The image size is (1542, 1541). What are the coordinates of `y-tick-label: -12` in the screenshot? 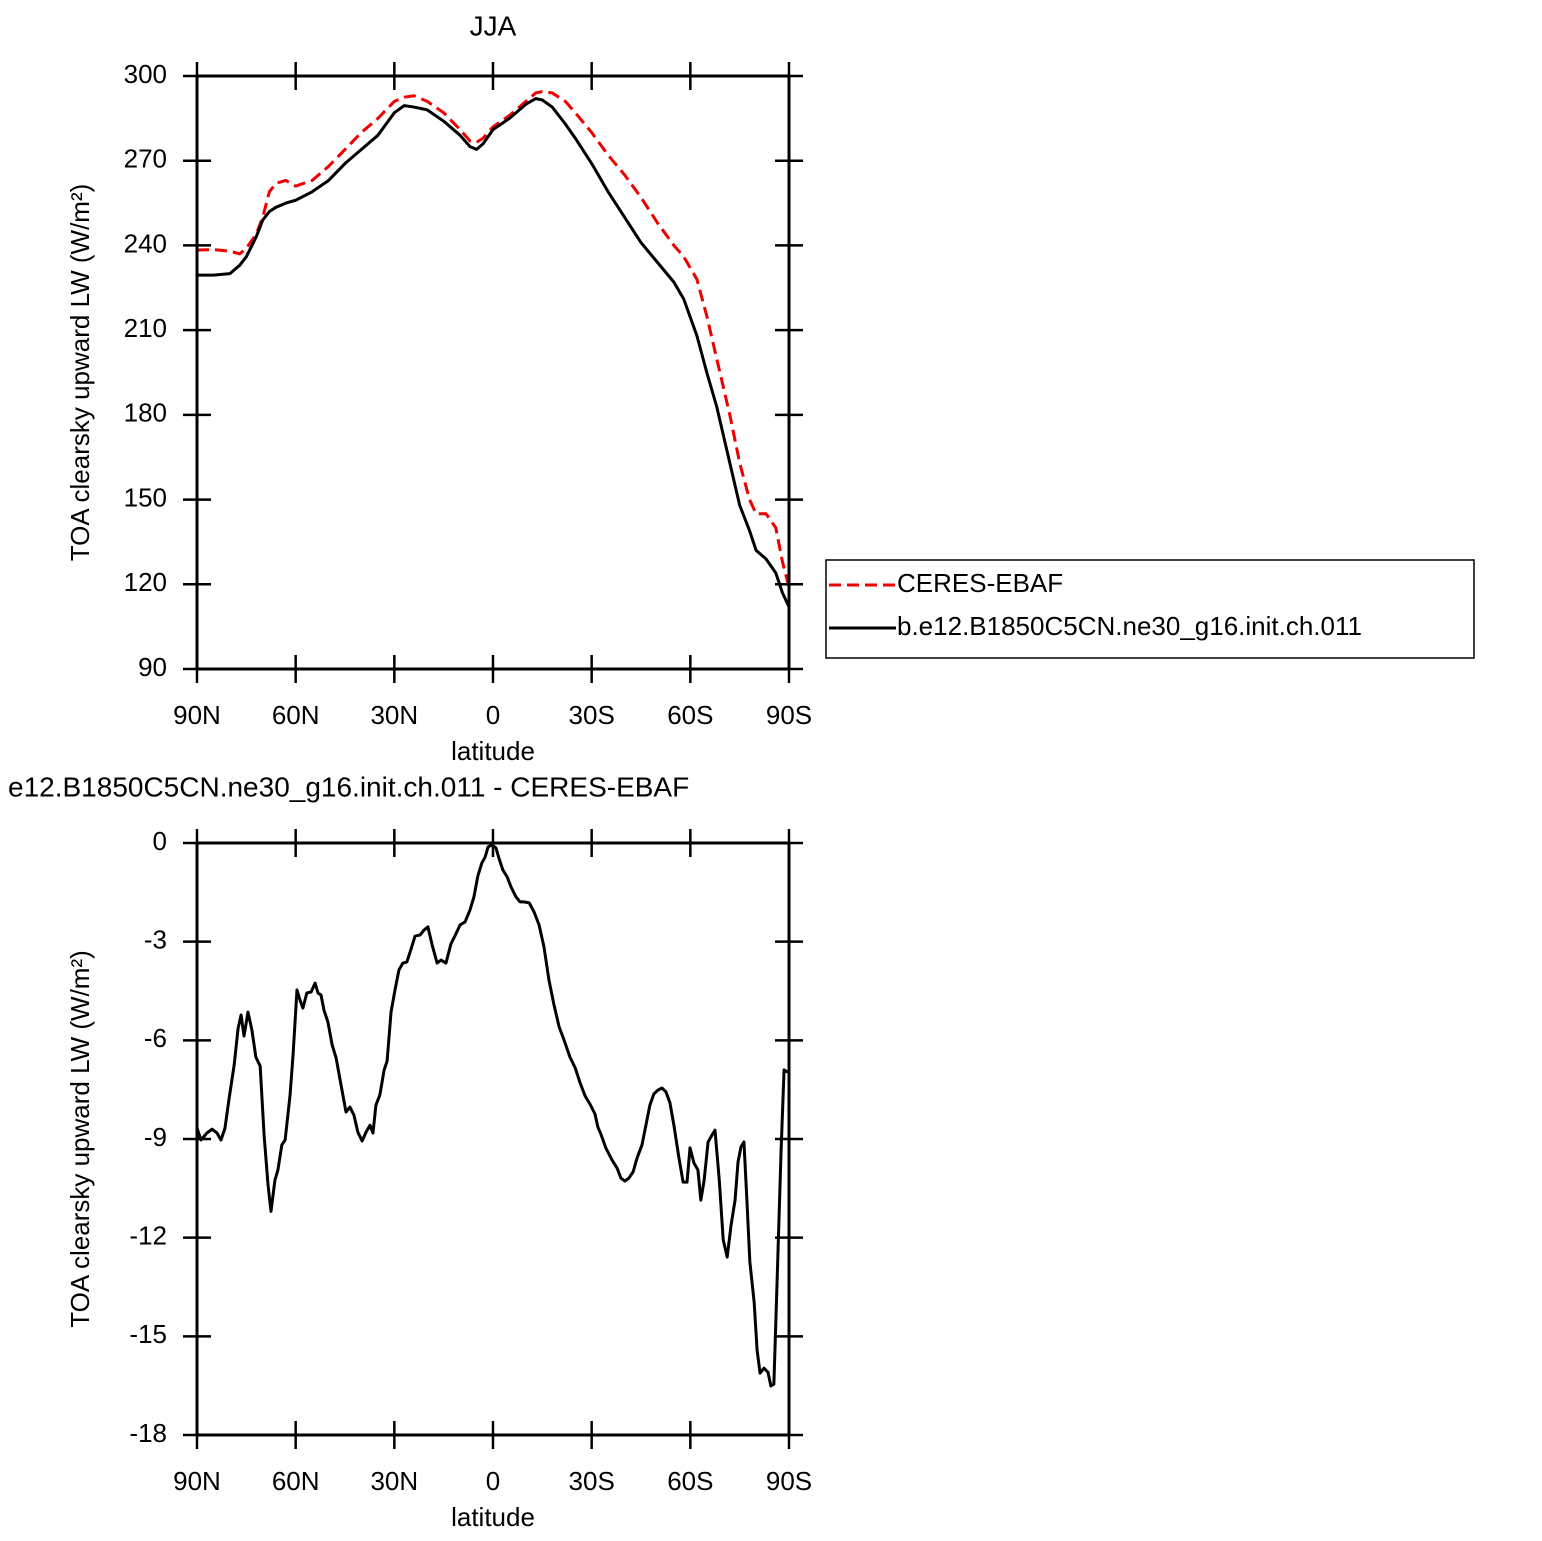 It's located at (148, 1236).